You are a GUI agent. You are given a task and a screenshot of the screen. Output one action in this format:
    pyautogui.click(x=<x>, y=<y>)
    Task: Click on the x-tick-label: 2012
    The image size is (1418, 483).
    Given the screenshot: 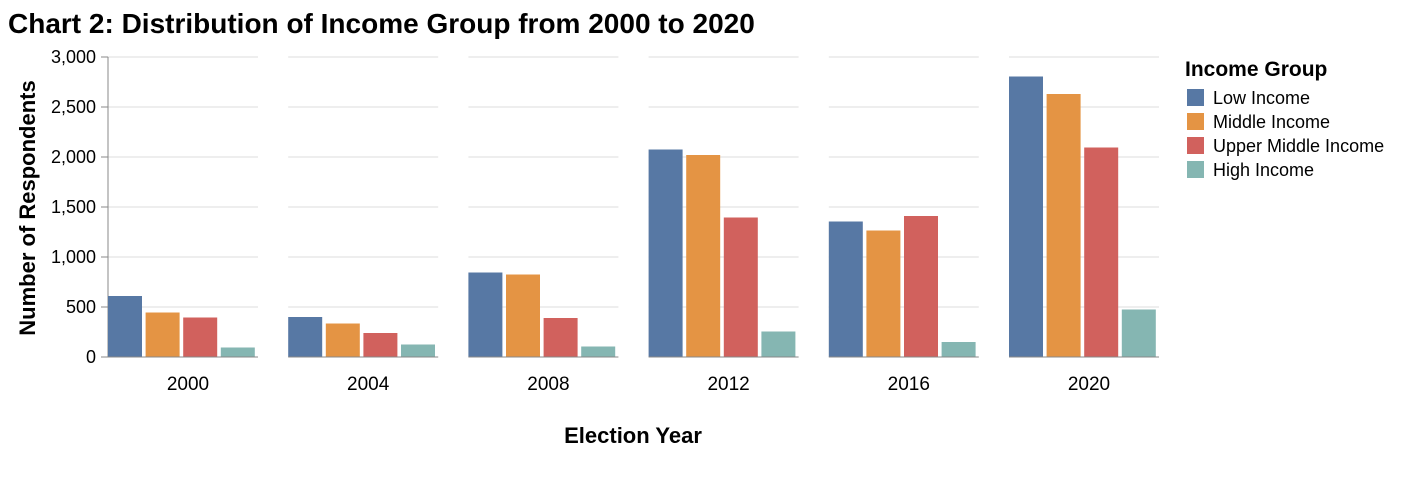 What is the action you would take?
    pyautogui.click(x=728, y=384)
    